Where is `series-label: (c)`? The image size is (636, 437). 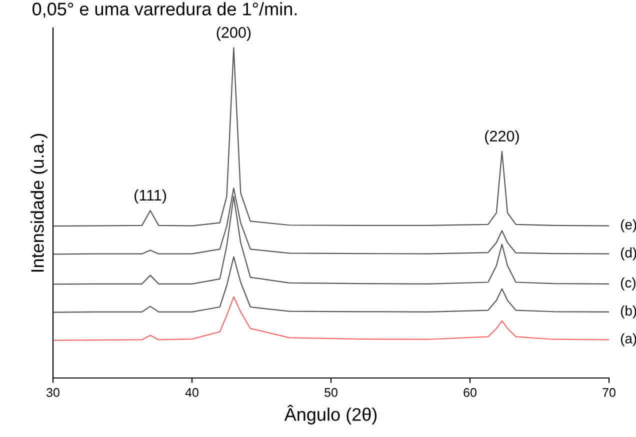 series-label: (c) is located at coordinates (628, 283).